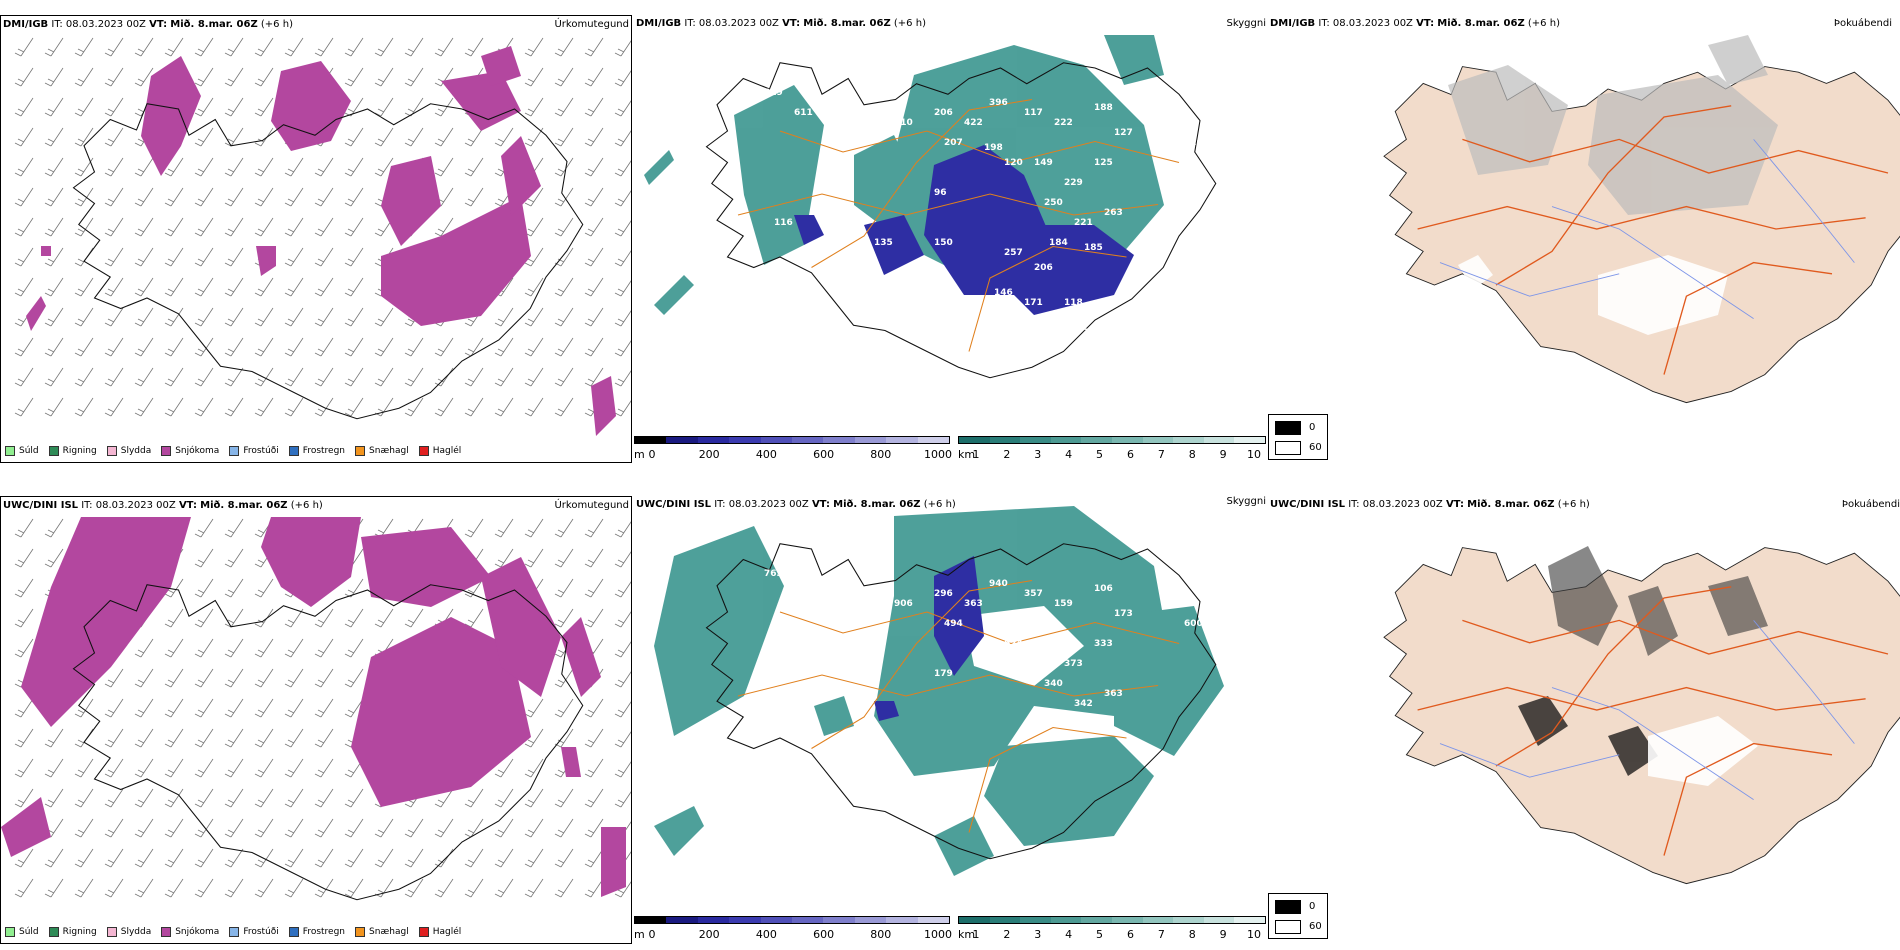 The width and height of the screenshot is (1900, 950). Describe the element at coordinates (591, 505) in the screenshot. I see `precip-title: Úrkomutegund` at that location.